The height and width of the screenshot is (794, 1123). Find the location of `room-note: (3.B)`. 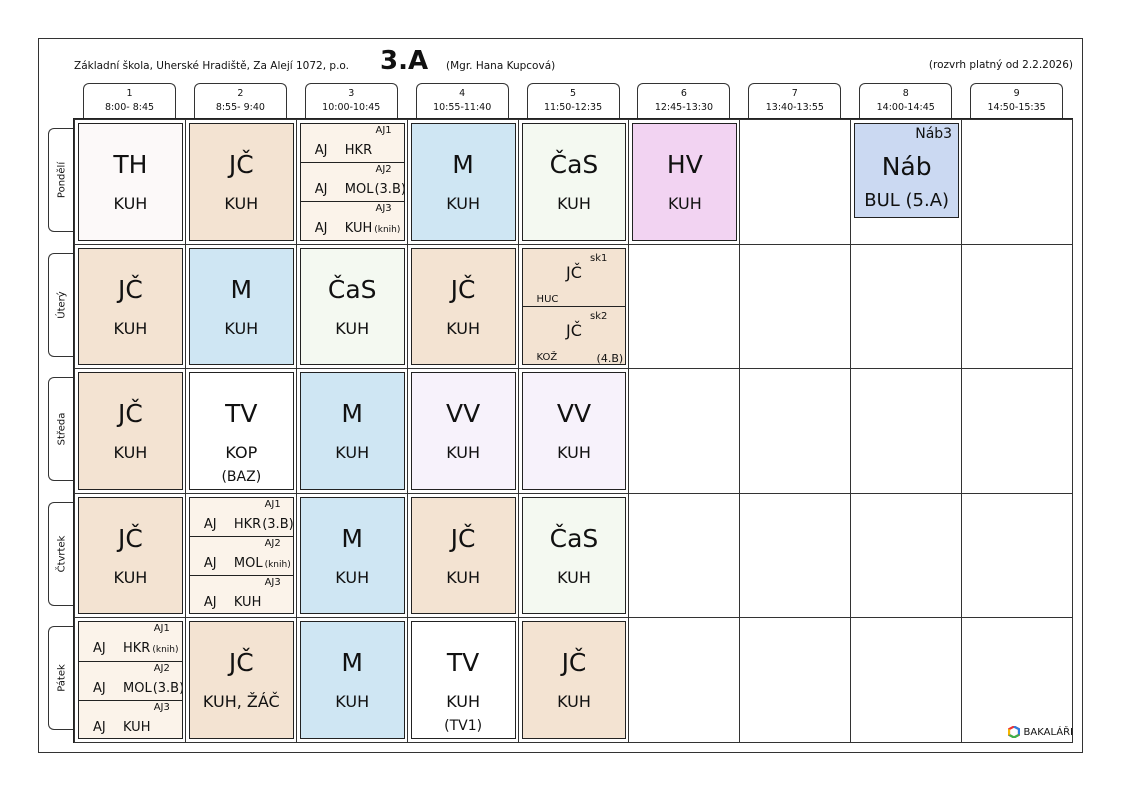

room-note: (3.B) is located at coordinates (389, 190).